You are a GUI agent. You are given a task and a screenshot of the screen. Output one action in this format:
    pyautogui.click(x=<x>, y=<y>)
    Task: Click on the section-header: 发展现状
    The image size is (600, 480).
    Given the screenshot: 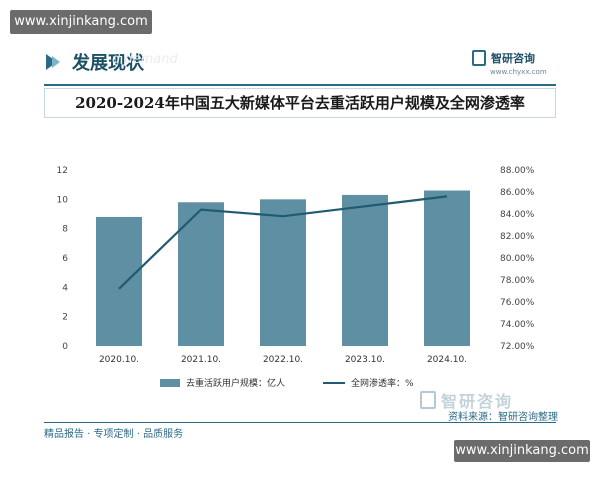 What is the action you would take?
    pyautogui.click(x=95, y=62)
    